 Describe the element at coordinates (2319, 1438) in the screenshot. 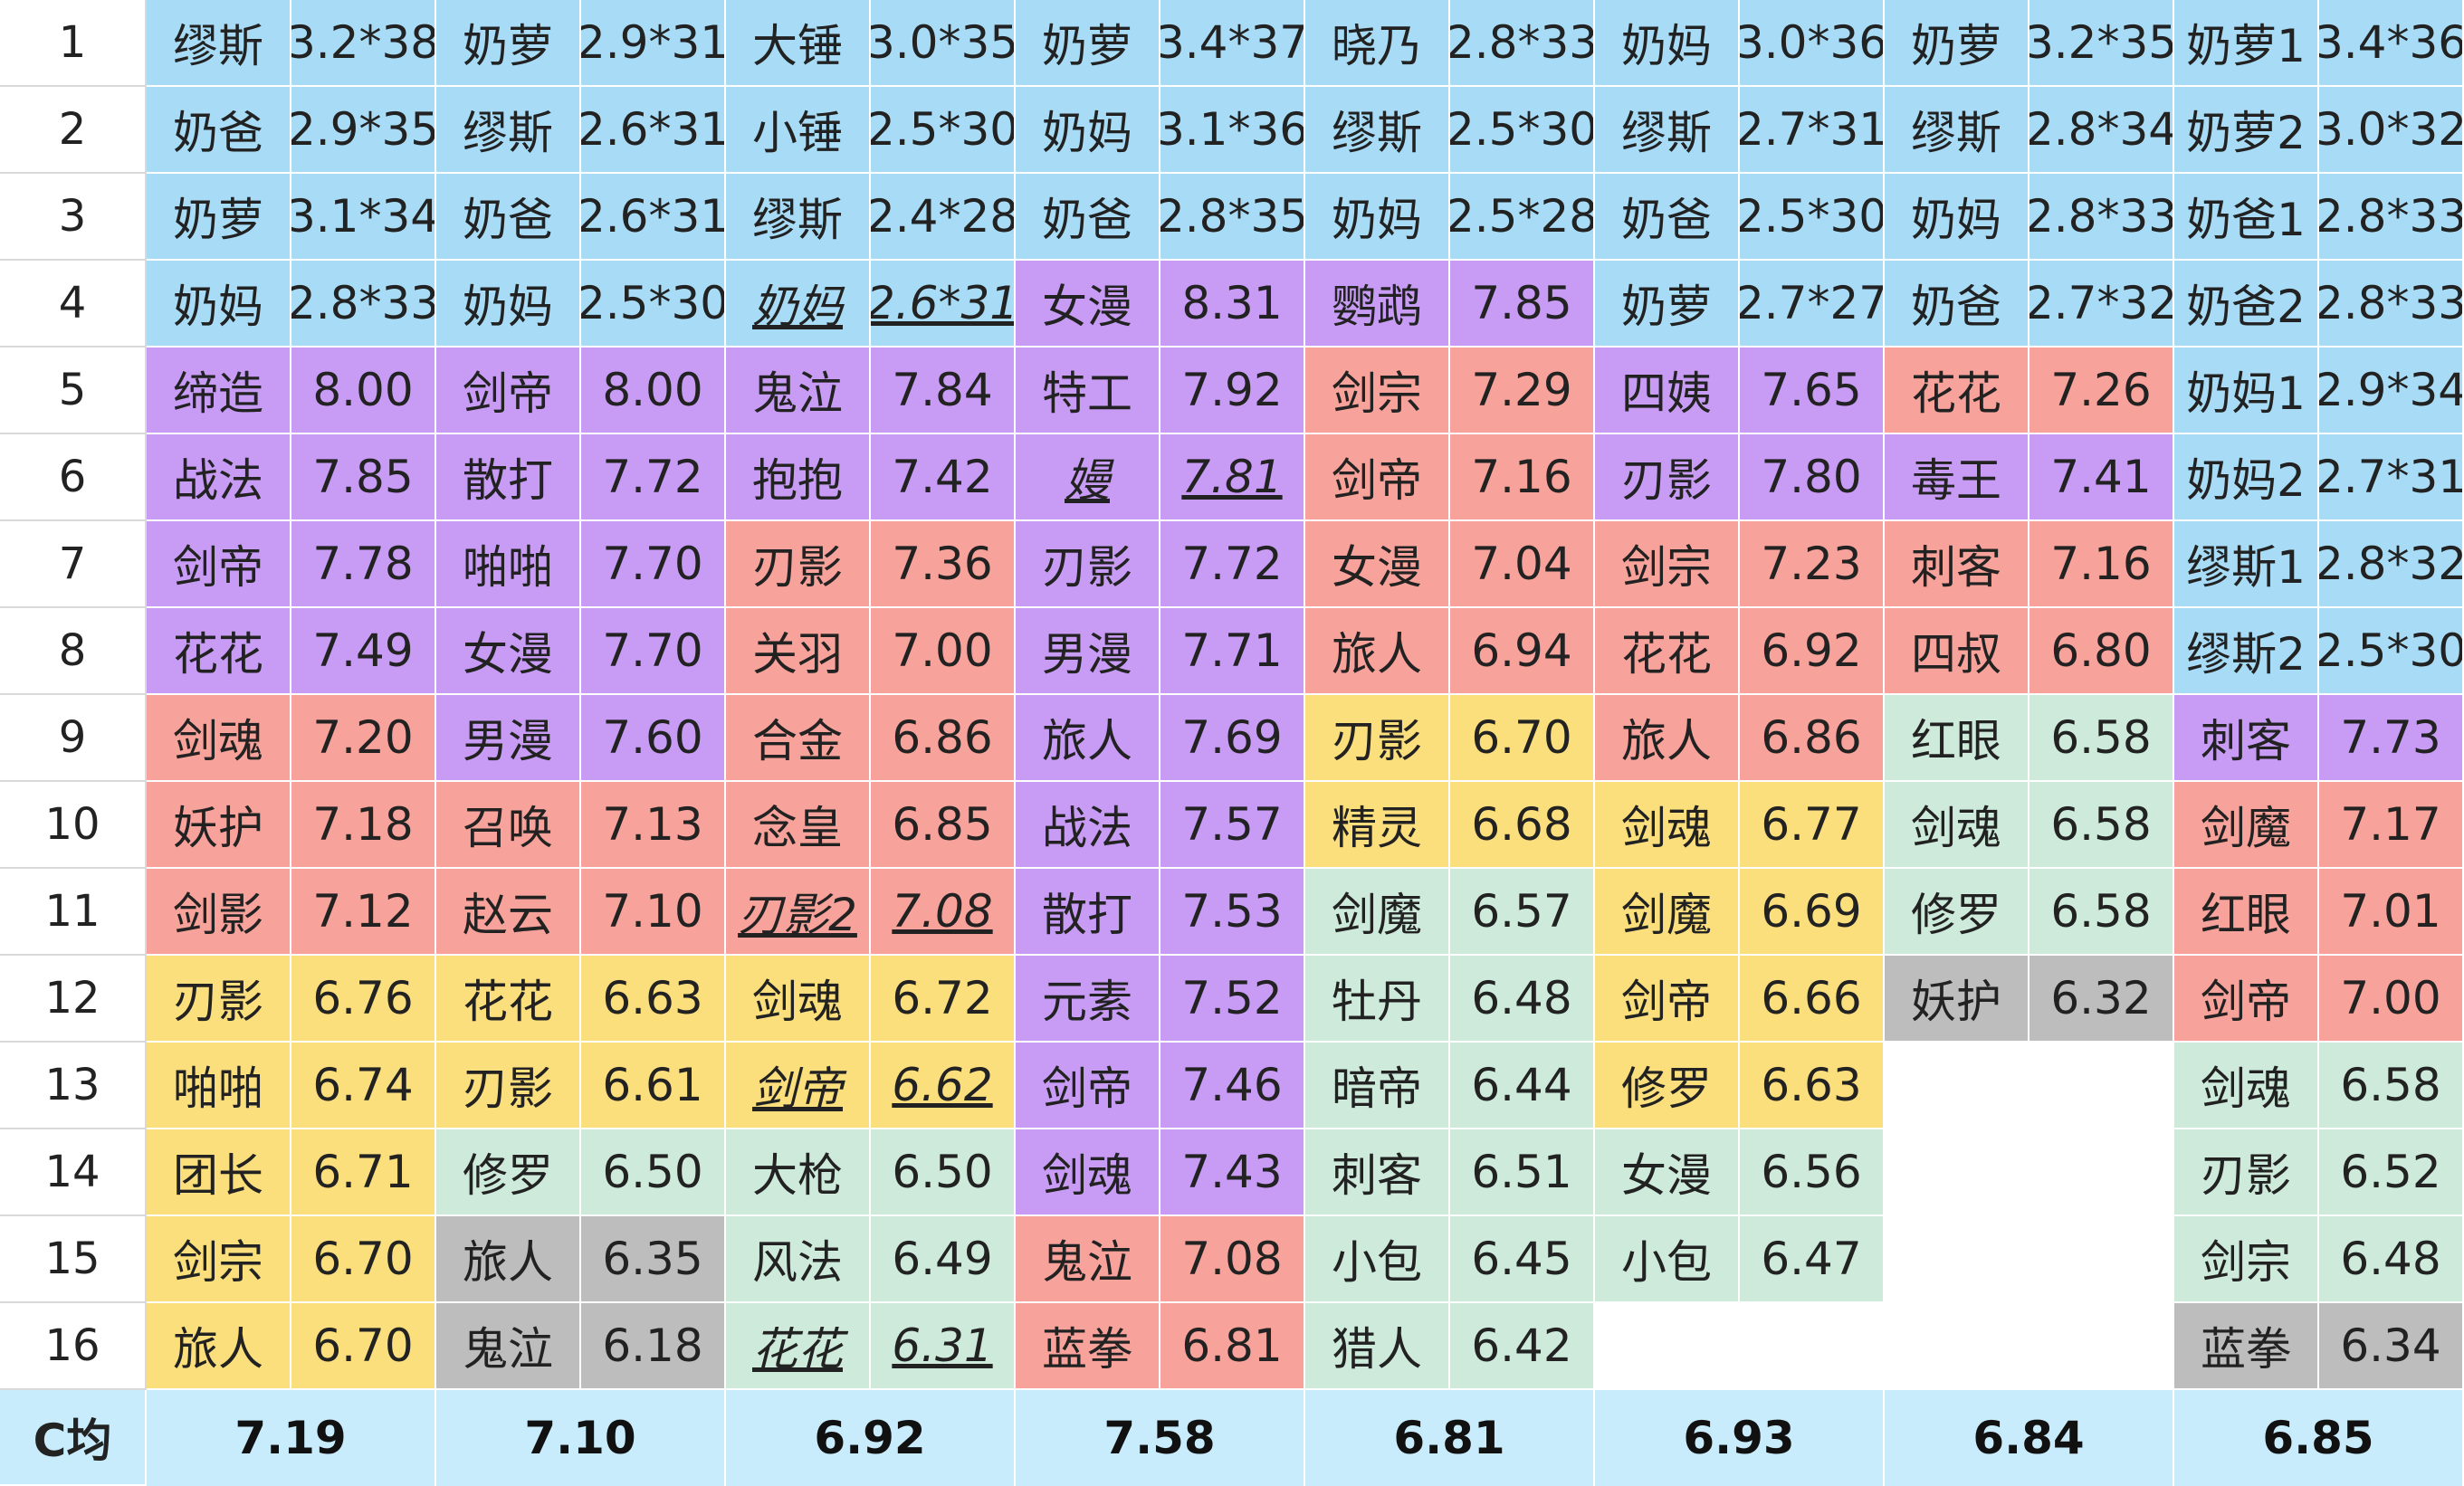

I see `average-value: 6.85` at that location.